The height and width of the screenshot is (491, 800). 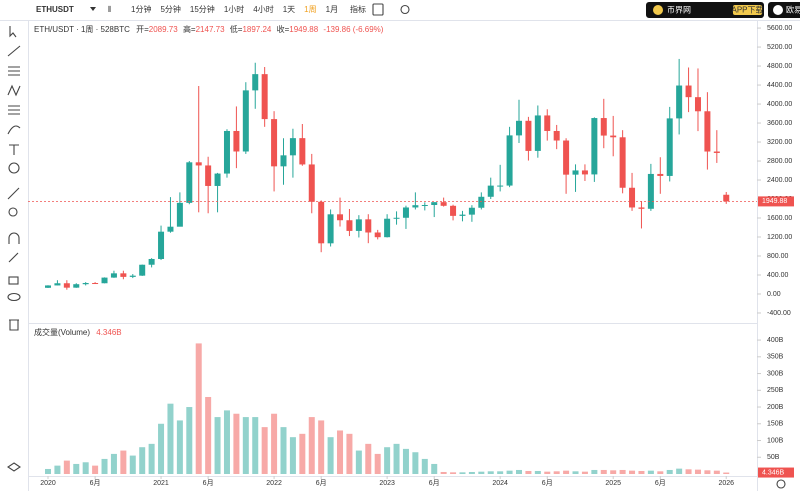 I want to click on interval-button: 4小时, so click(x=263, y=9).